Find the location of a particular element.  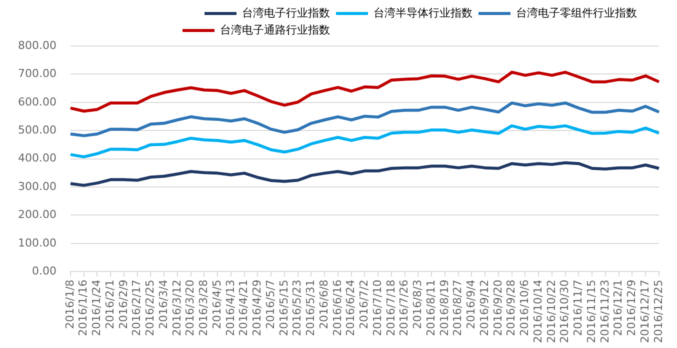

x-tick-label: 2016/8/3 is located at coordinates (417, 305).